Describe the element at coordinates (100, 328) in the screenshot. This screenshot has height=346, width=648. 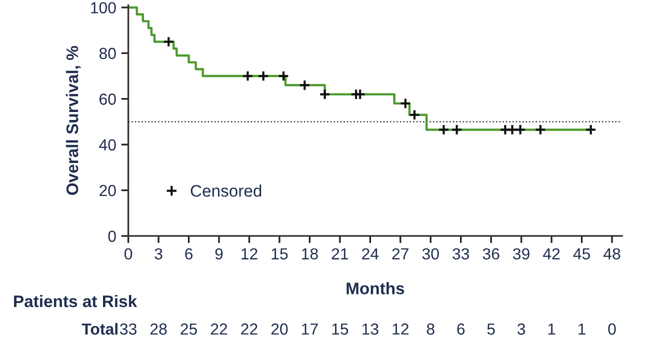
I see `text: Total` at that location.